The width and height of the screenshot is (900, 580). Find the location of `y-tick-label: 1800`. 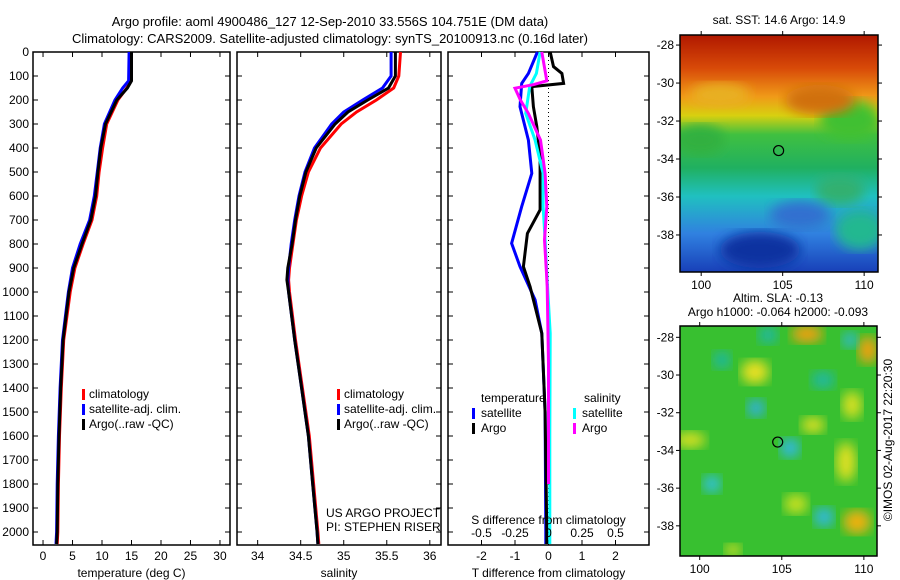

y-tick-label: 1800 is located at coordinates (15, 484).